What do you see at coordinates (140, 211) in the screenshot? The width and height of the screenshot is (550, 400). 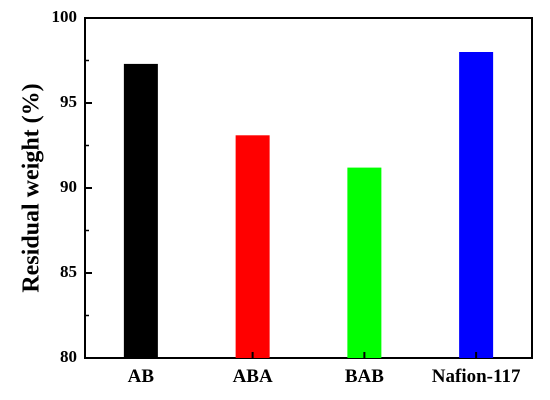 I see `bar-ab` at bounding box center [140, 211].